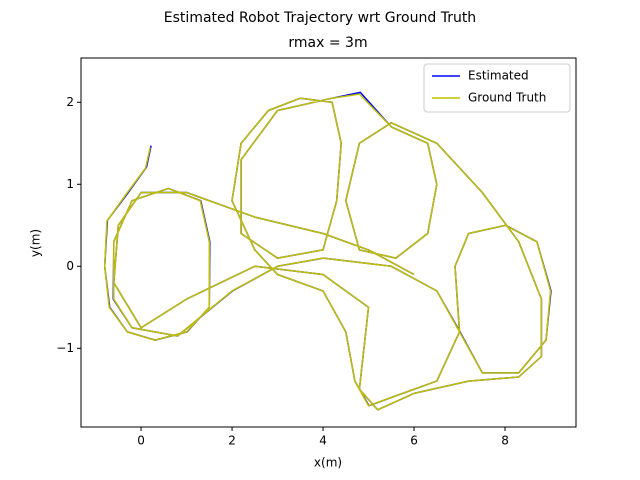 Image resolution: width=640 pixels, height=480 pixels. What do you see at coordinates (232, 441) in the screenshot?
I see `x-tick-label: 2` at bounding box center [232, 441].